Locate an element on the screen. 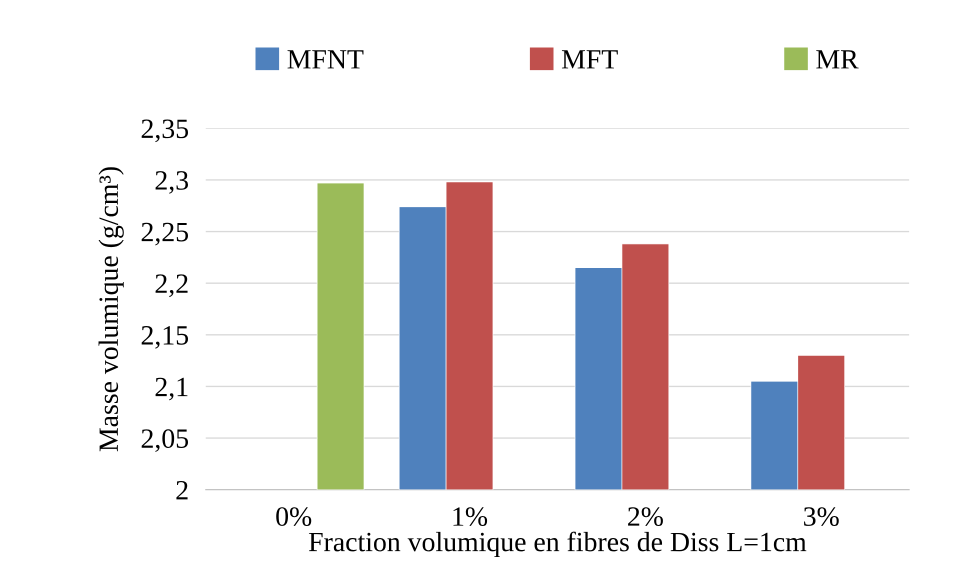 This screenshot has width=957, height=583. y-tick-label: 2,2 is located at coordinates (172, 286).